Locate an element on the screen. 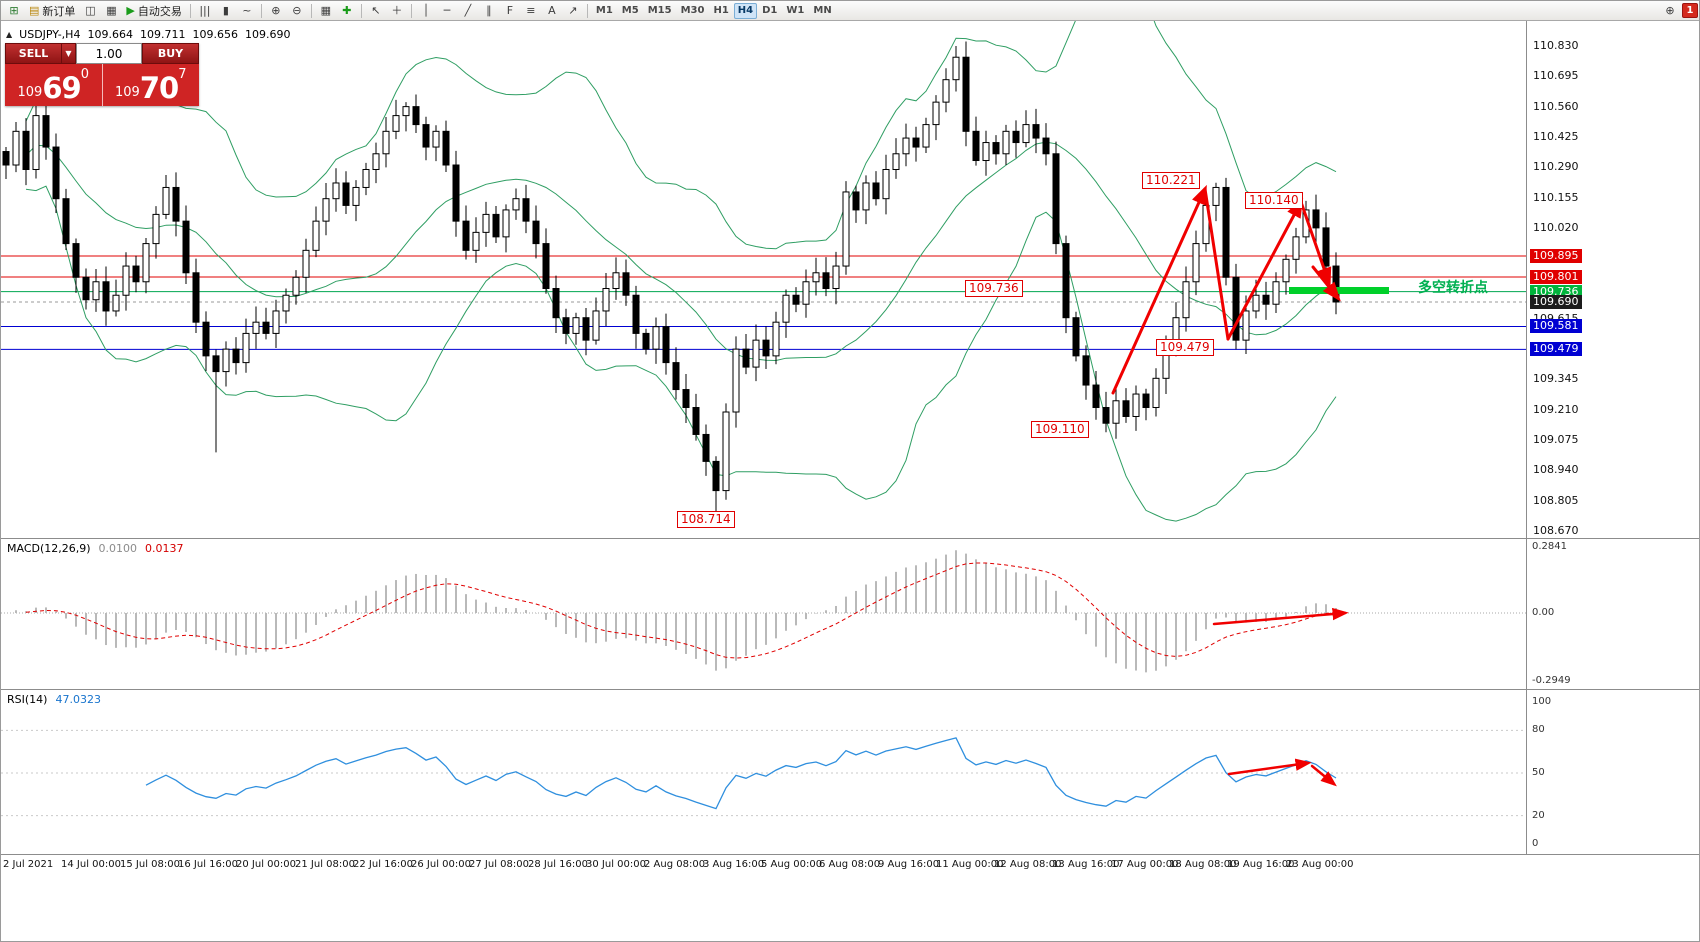  one-click-trading-panel: SELL ▼ 1.00 BUY 109 69 0 109 70 7 is located at coordinates (102, 74).